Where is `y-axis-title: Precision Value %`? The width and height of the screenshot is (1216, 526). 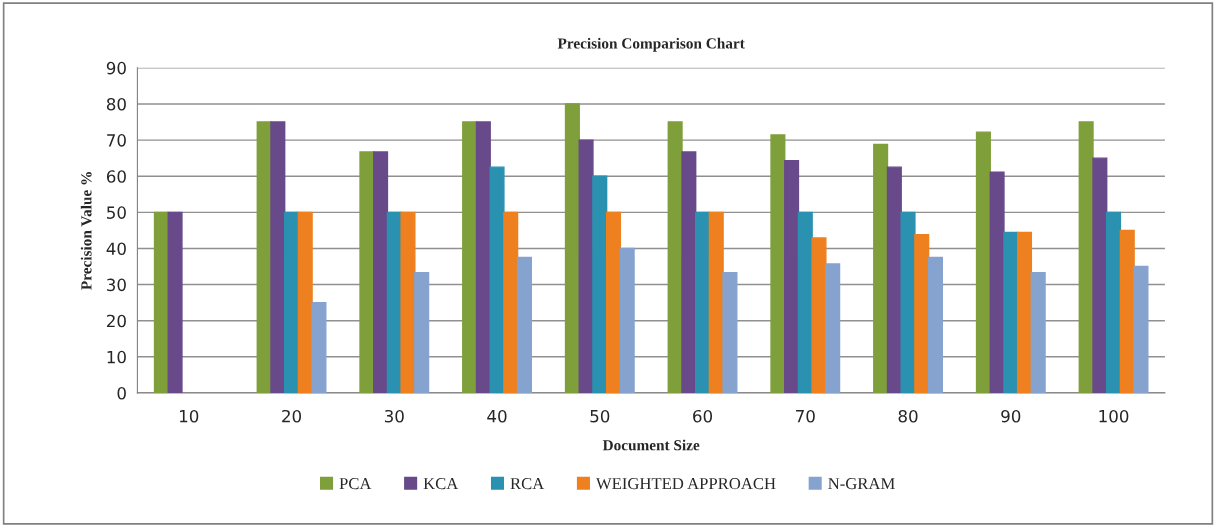 y-axis-title: Precision Value % is located at coordinates (86, 231).